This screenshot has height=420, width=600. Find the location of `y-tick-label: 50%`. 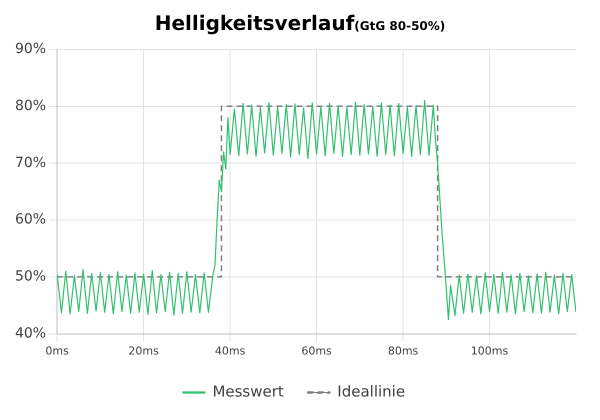

y-tick-label: 50% is located at coordinates (30, 276).